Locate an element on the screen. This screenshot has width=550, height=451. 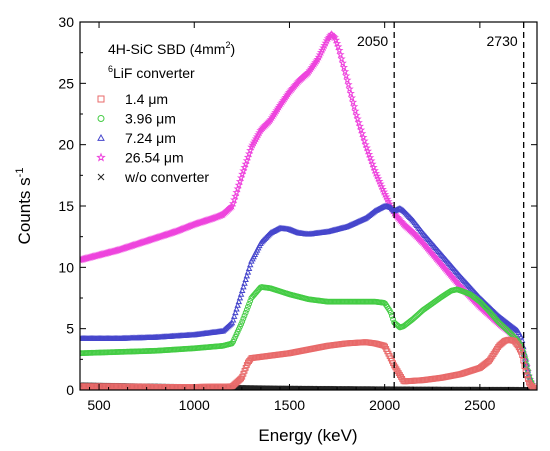
series-square is located at coordinates (308, 363).